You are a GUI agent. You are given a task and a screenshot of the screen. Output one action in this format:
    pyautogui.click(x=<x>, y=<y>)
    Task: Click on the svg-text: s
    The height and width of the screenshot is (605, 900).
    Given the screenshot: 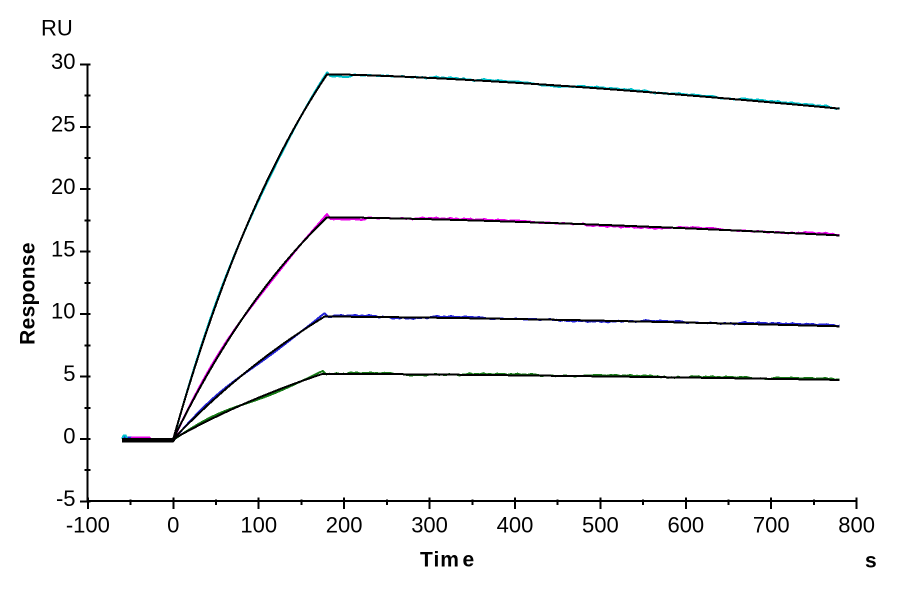 What is the action you would take?
    pyautogui.click(x=871, y=561)
    